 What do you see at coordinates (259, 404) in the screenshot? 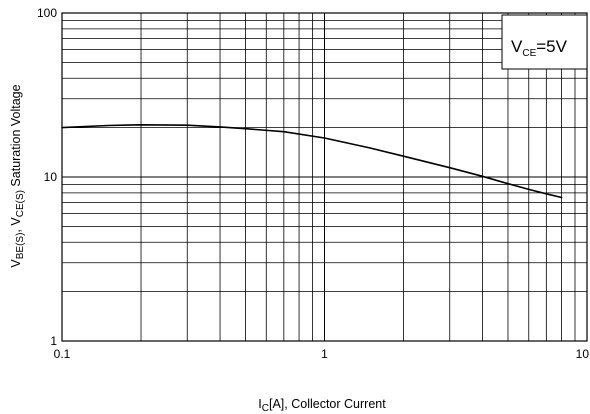
I see `x-axis-label-main: I` at bounding box center [259, 404].